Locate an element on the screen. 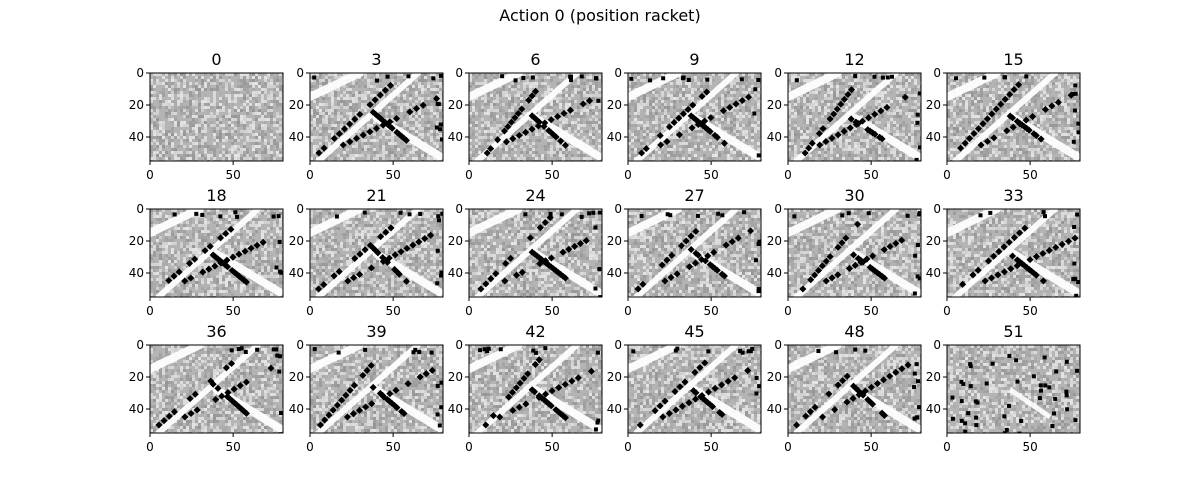  panel-12: 12 0 20 40 0 50 is located at coordinates (844, 116).